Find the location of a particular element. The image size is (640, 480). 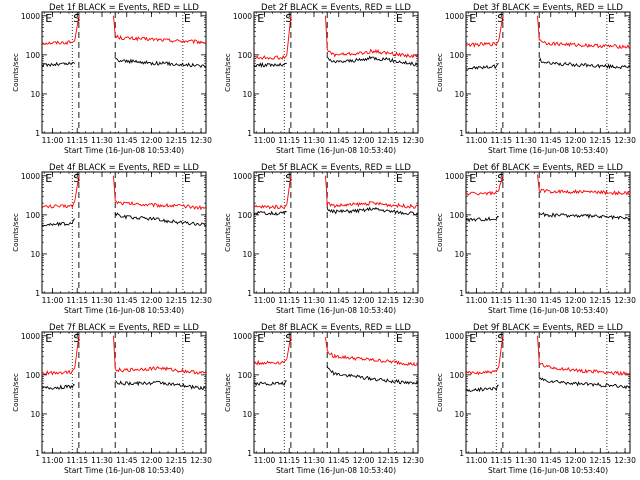

chart-title: Det 2f BLACK = Events, RED = LLD is located at coordinates (336, 8).